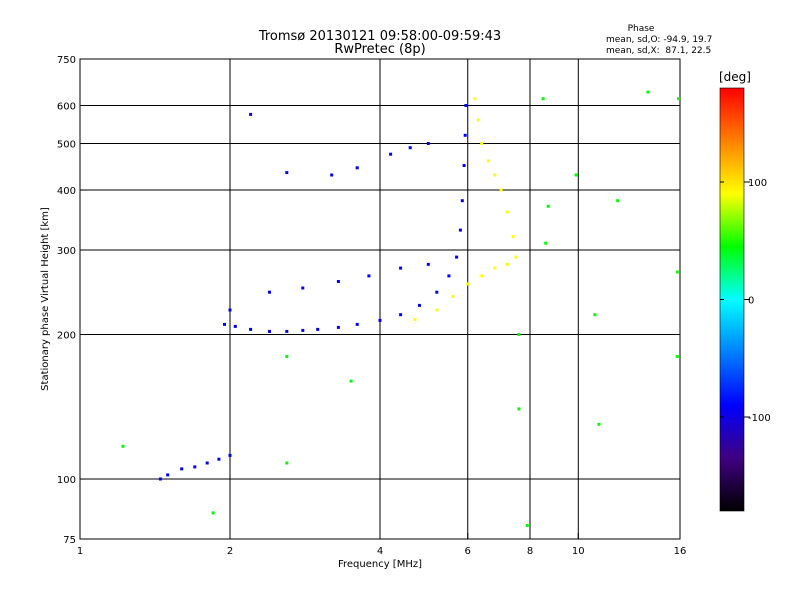  What do you see at coordinates (66, 251) in the screenshot?
I see `y-tick-label: 300` at bounding box center [66, 251].